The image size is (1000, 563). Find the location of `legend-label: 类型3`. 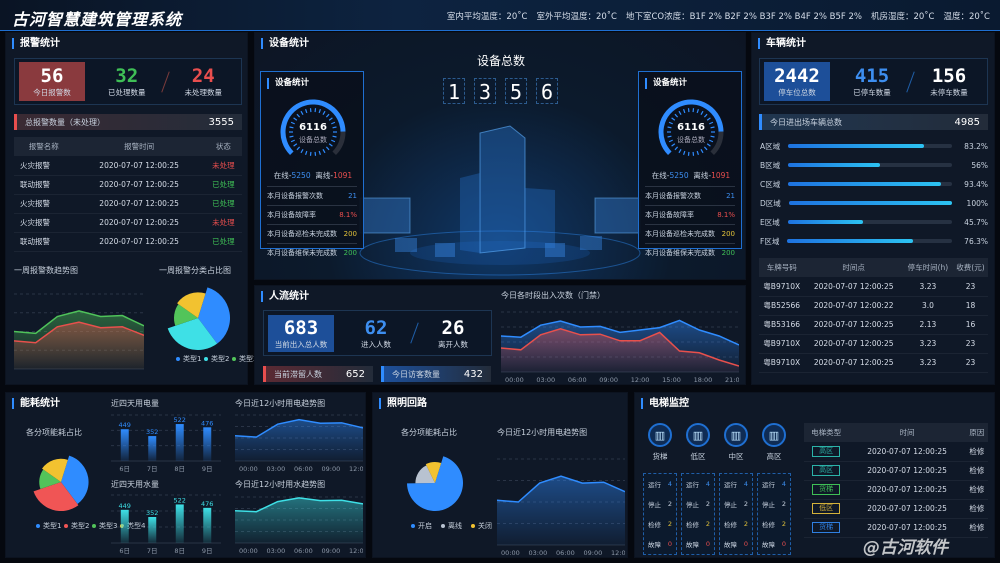

legend-label: 类型3 is located at coordinates (248, 359).